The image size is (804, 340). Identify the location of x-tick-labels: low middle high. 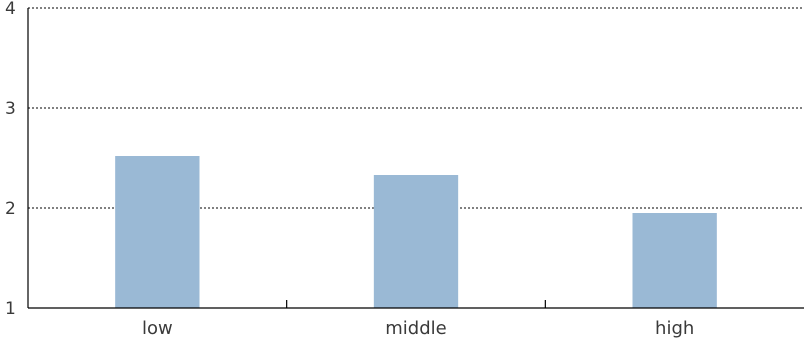
(418, 328).